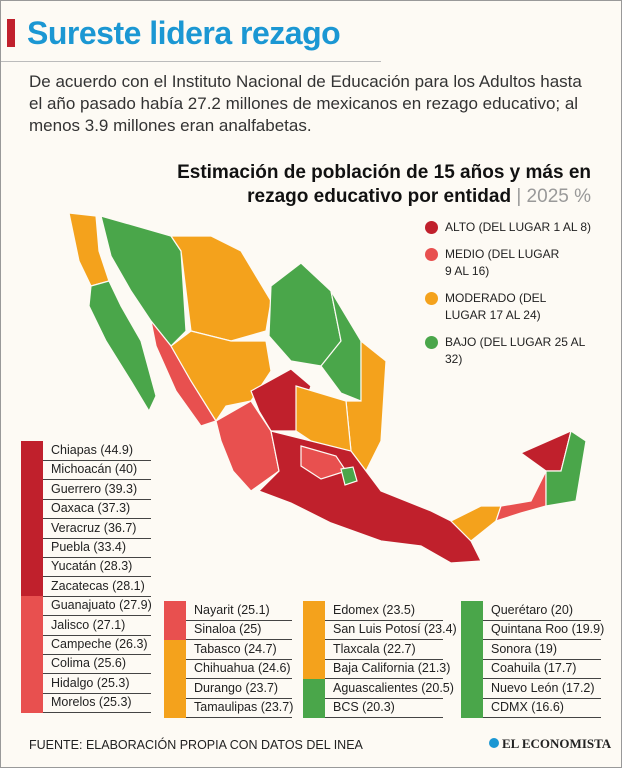 The height and width of the screenshot is (768, 622). What do you see at coordinates (91, 702) in the screenshot?
I see `ranking-label: Morelos (25.3)` at bounding box center [91, 702].